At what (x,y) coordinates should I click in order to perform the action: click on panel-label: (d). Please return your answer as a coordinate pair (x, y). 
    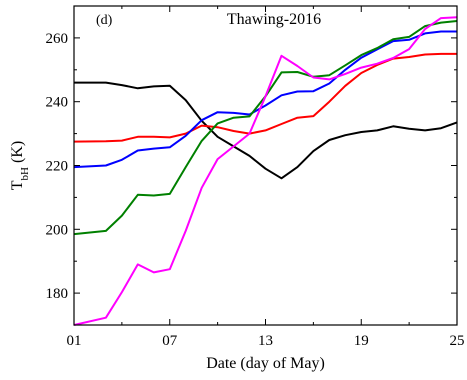
    Looking at the image, I should click on (104, 20).